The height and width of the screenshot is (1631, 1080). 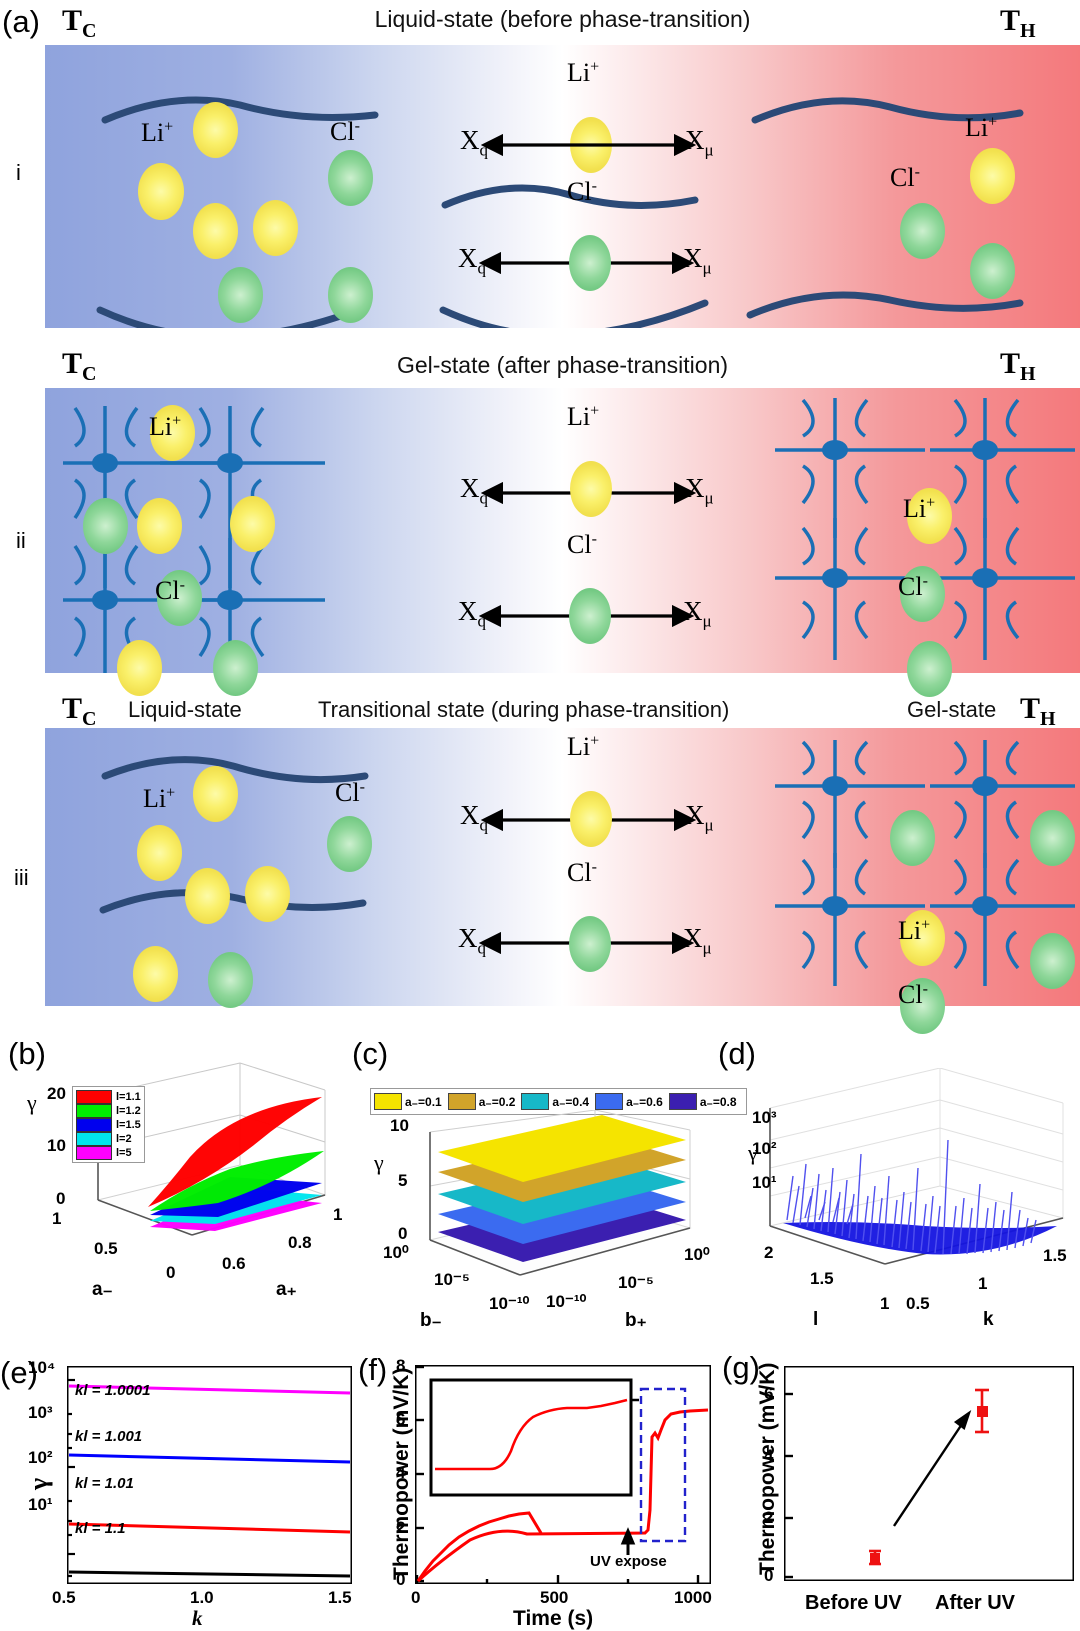 I want to click on legend-label: l=1.2, so click(x=128, y=1110).